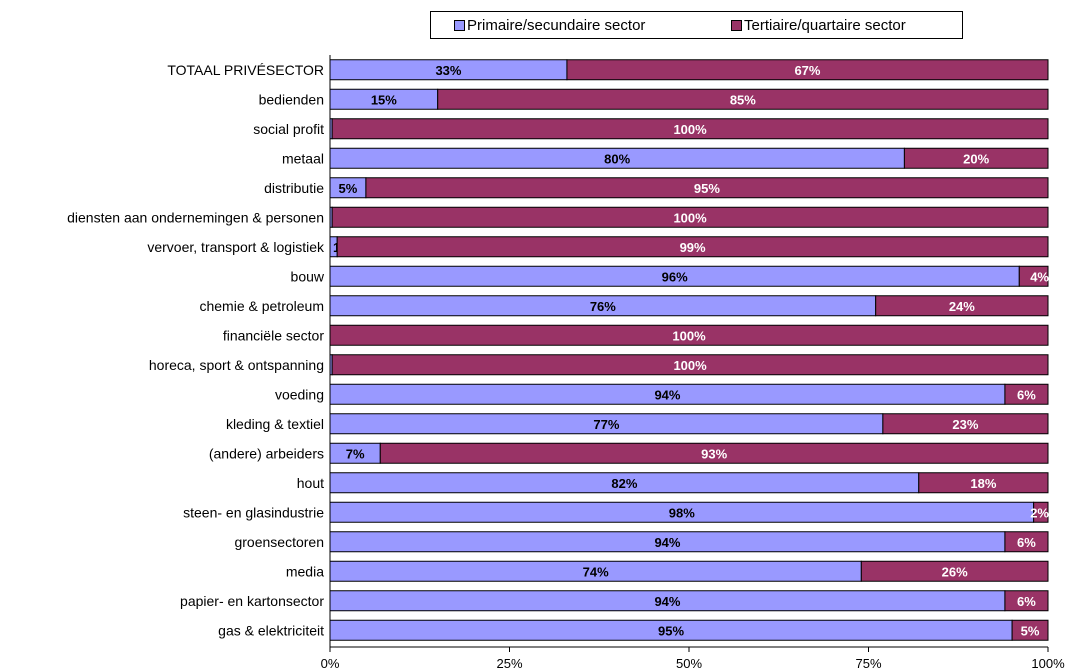 The image size is (1068, 668). Describe the element at coordinates (596, 571) in the screenshot. I see `data-label: 74%` at that location.